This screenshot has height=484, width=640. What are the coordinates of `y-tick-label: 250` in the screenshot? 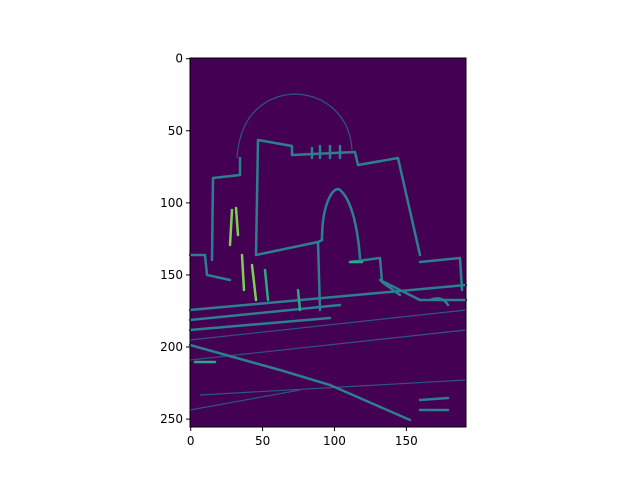 It's located at (171, 419).